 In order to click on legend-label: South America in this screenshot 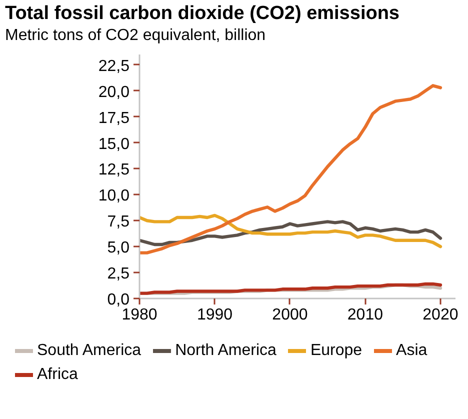, I will do `click(89, 351)`.